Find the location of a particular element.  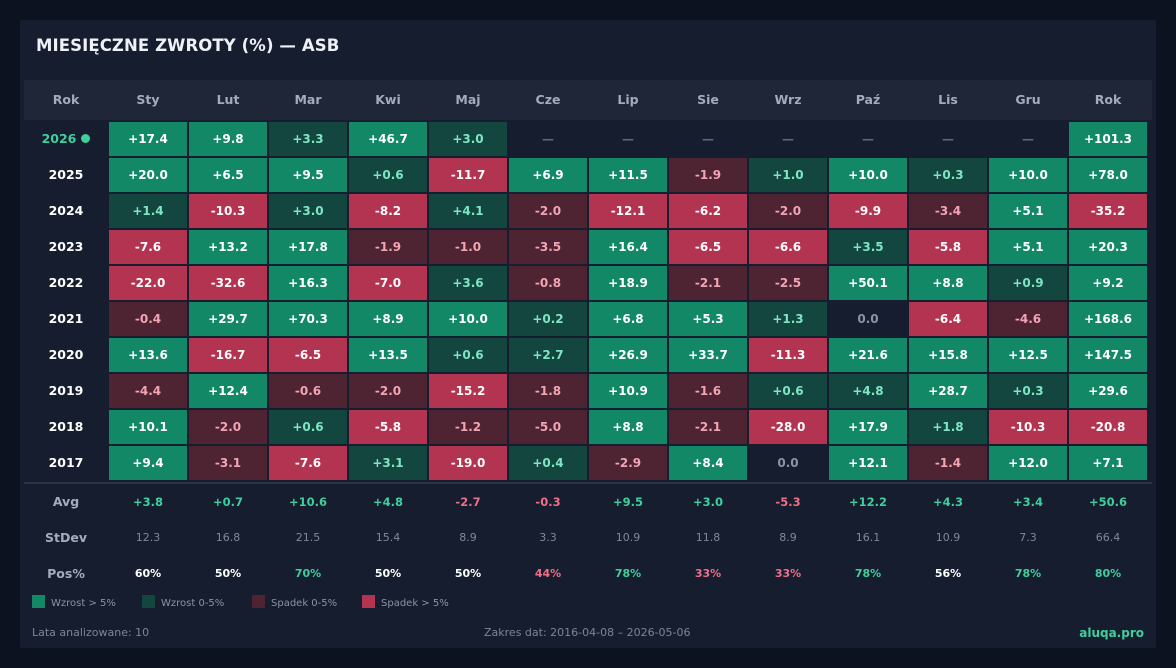

heatmap-cell: +12.1 is located at coordinates (868, 463).